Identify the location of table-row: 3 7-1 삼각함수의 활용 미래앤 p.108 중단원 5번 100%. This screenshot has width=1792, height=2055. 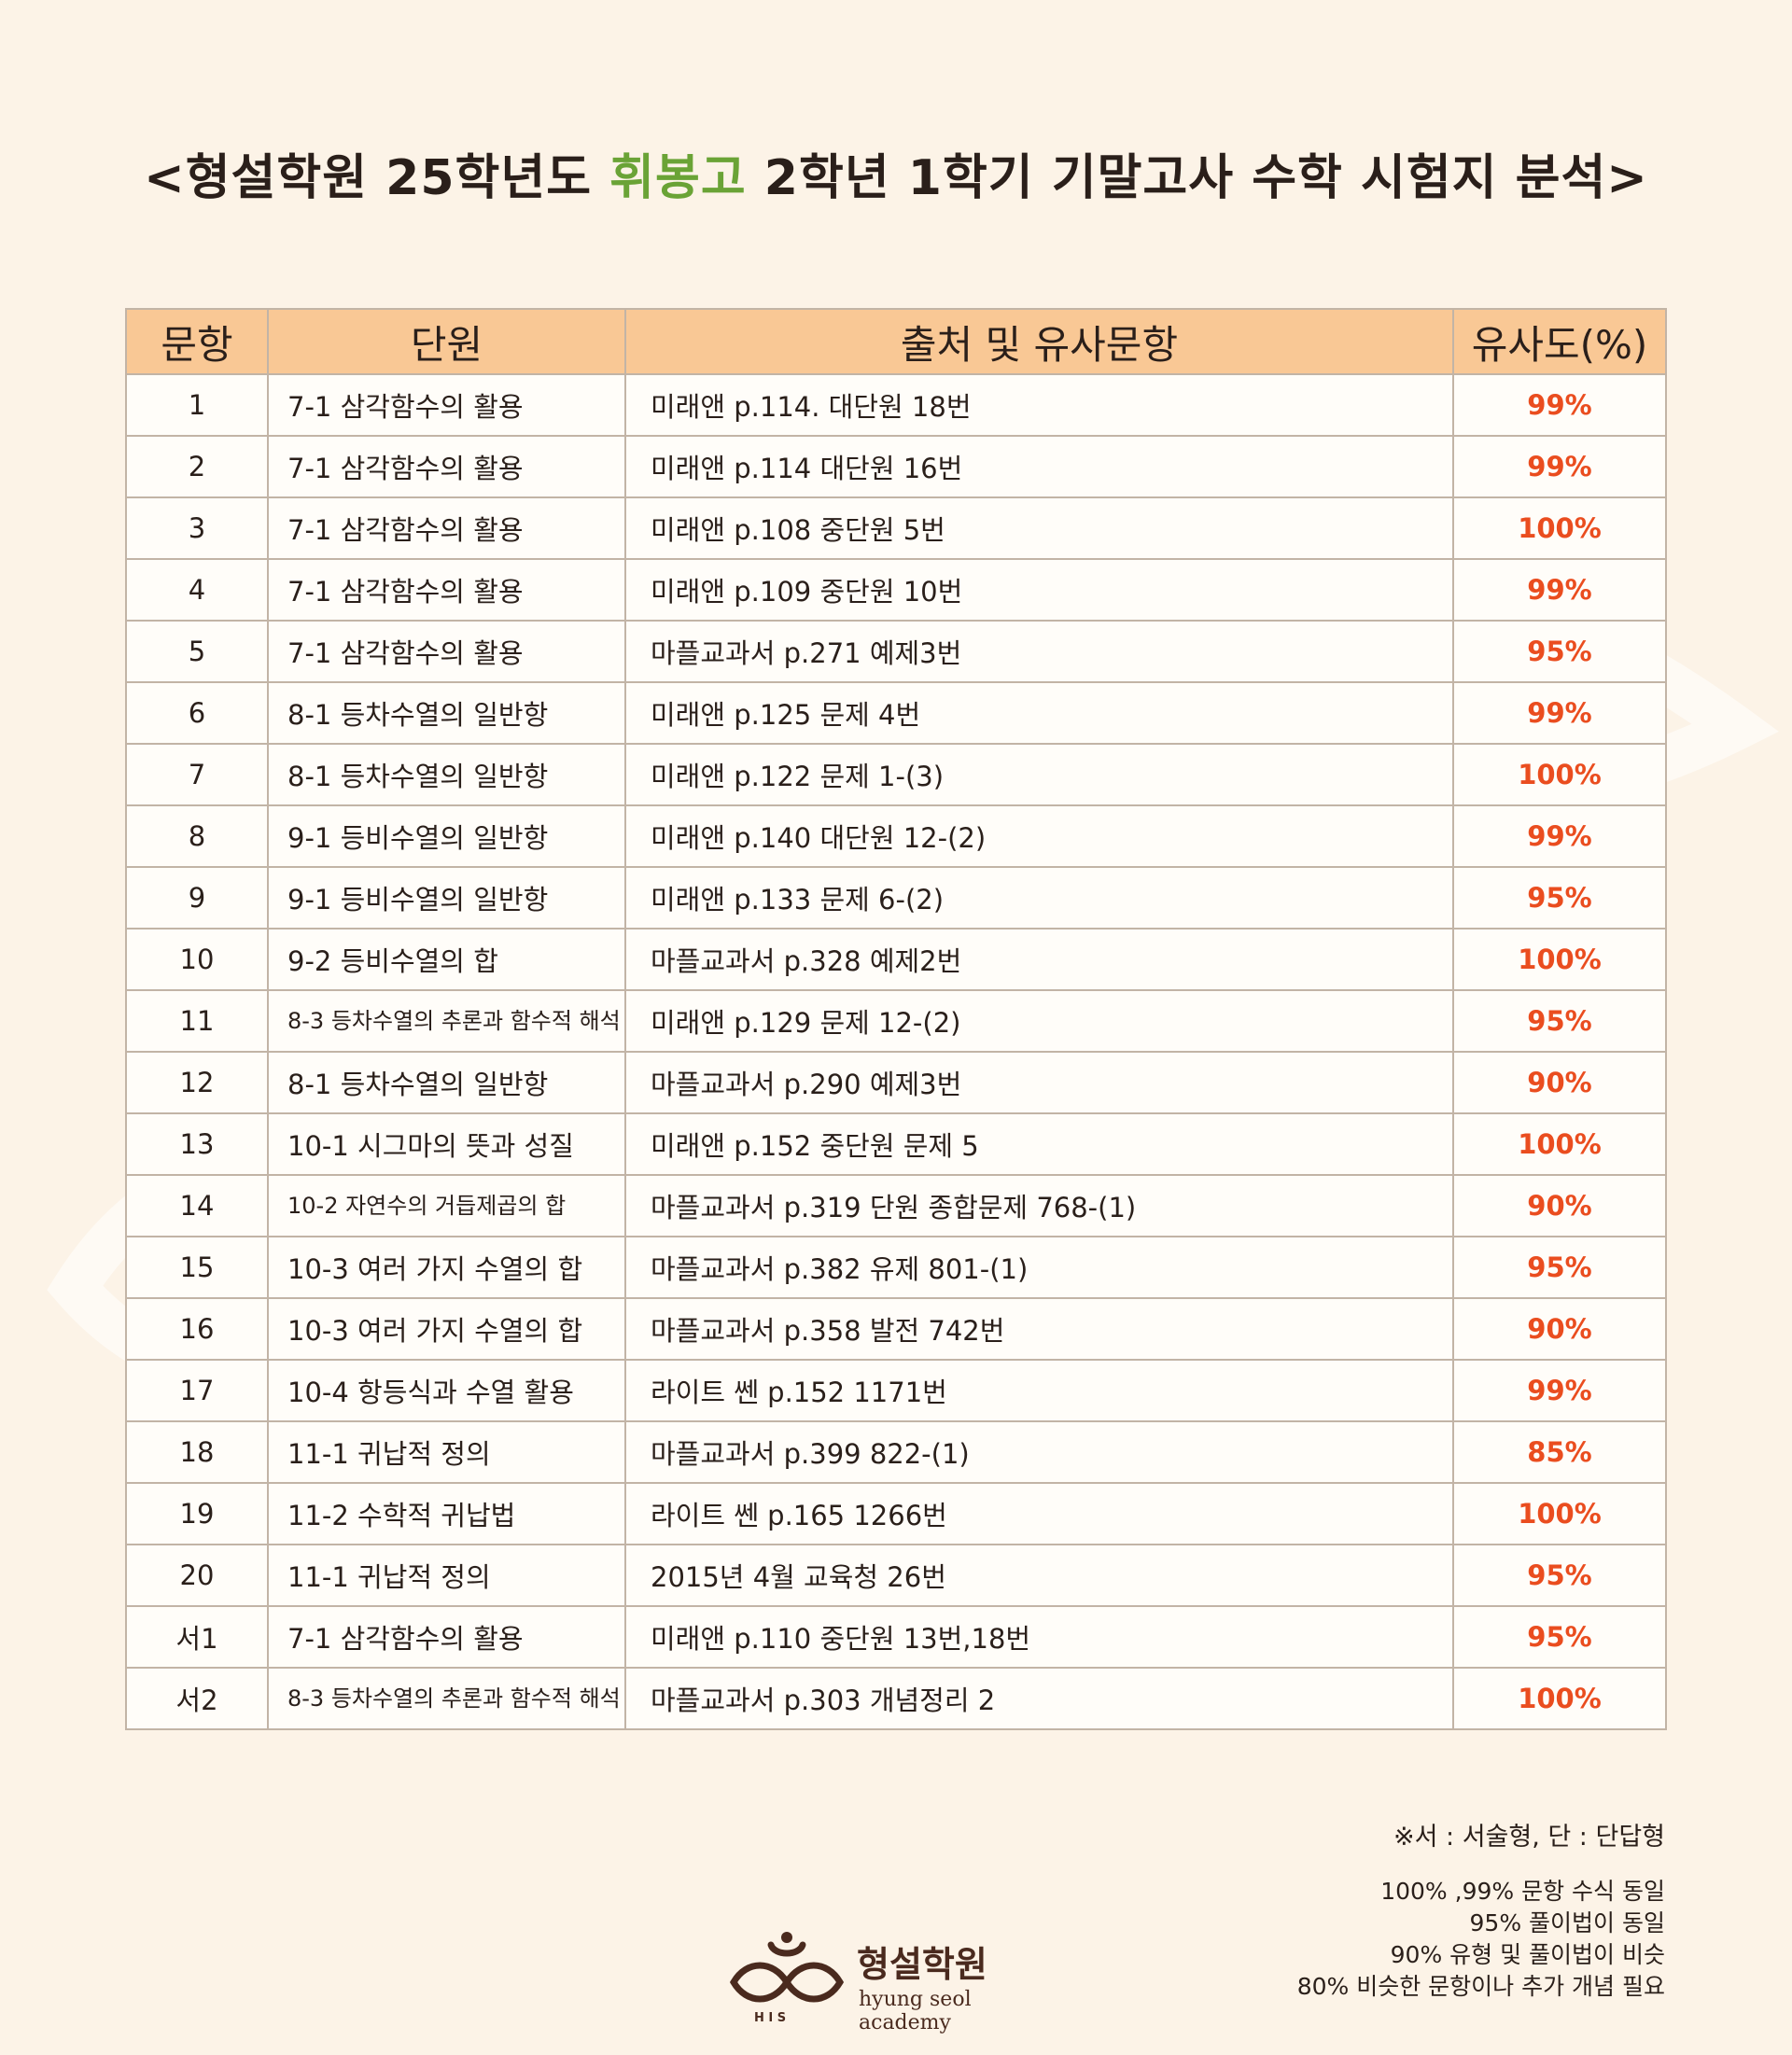
(896, 528).